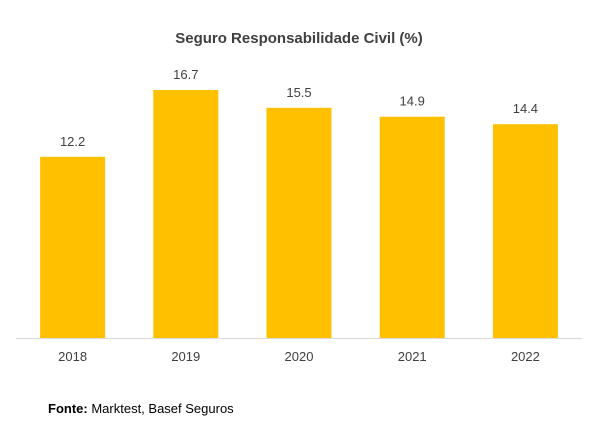  What do you see at coordinates (162, 408) in the screenshot?
I see `source-text: Marktest, Basef Seguros` at bounding box center [162, 408].